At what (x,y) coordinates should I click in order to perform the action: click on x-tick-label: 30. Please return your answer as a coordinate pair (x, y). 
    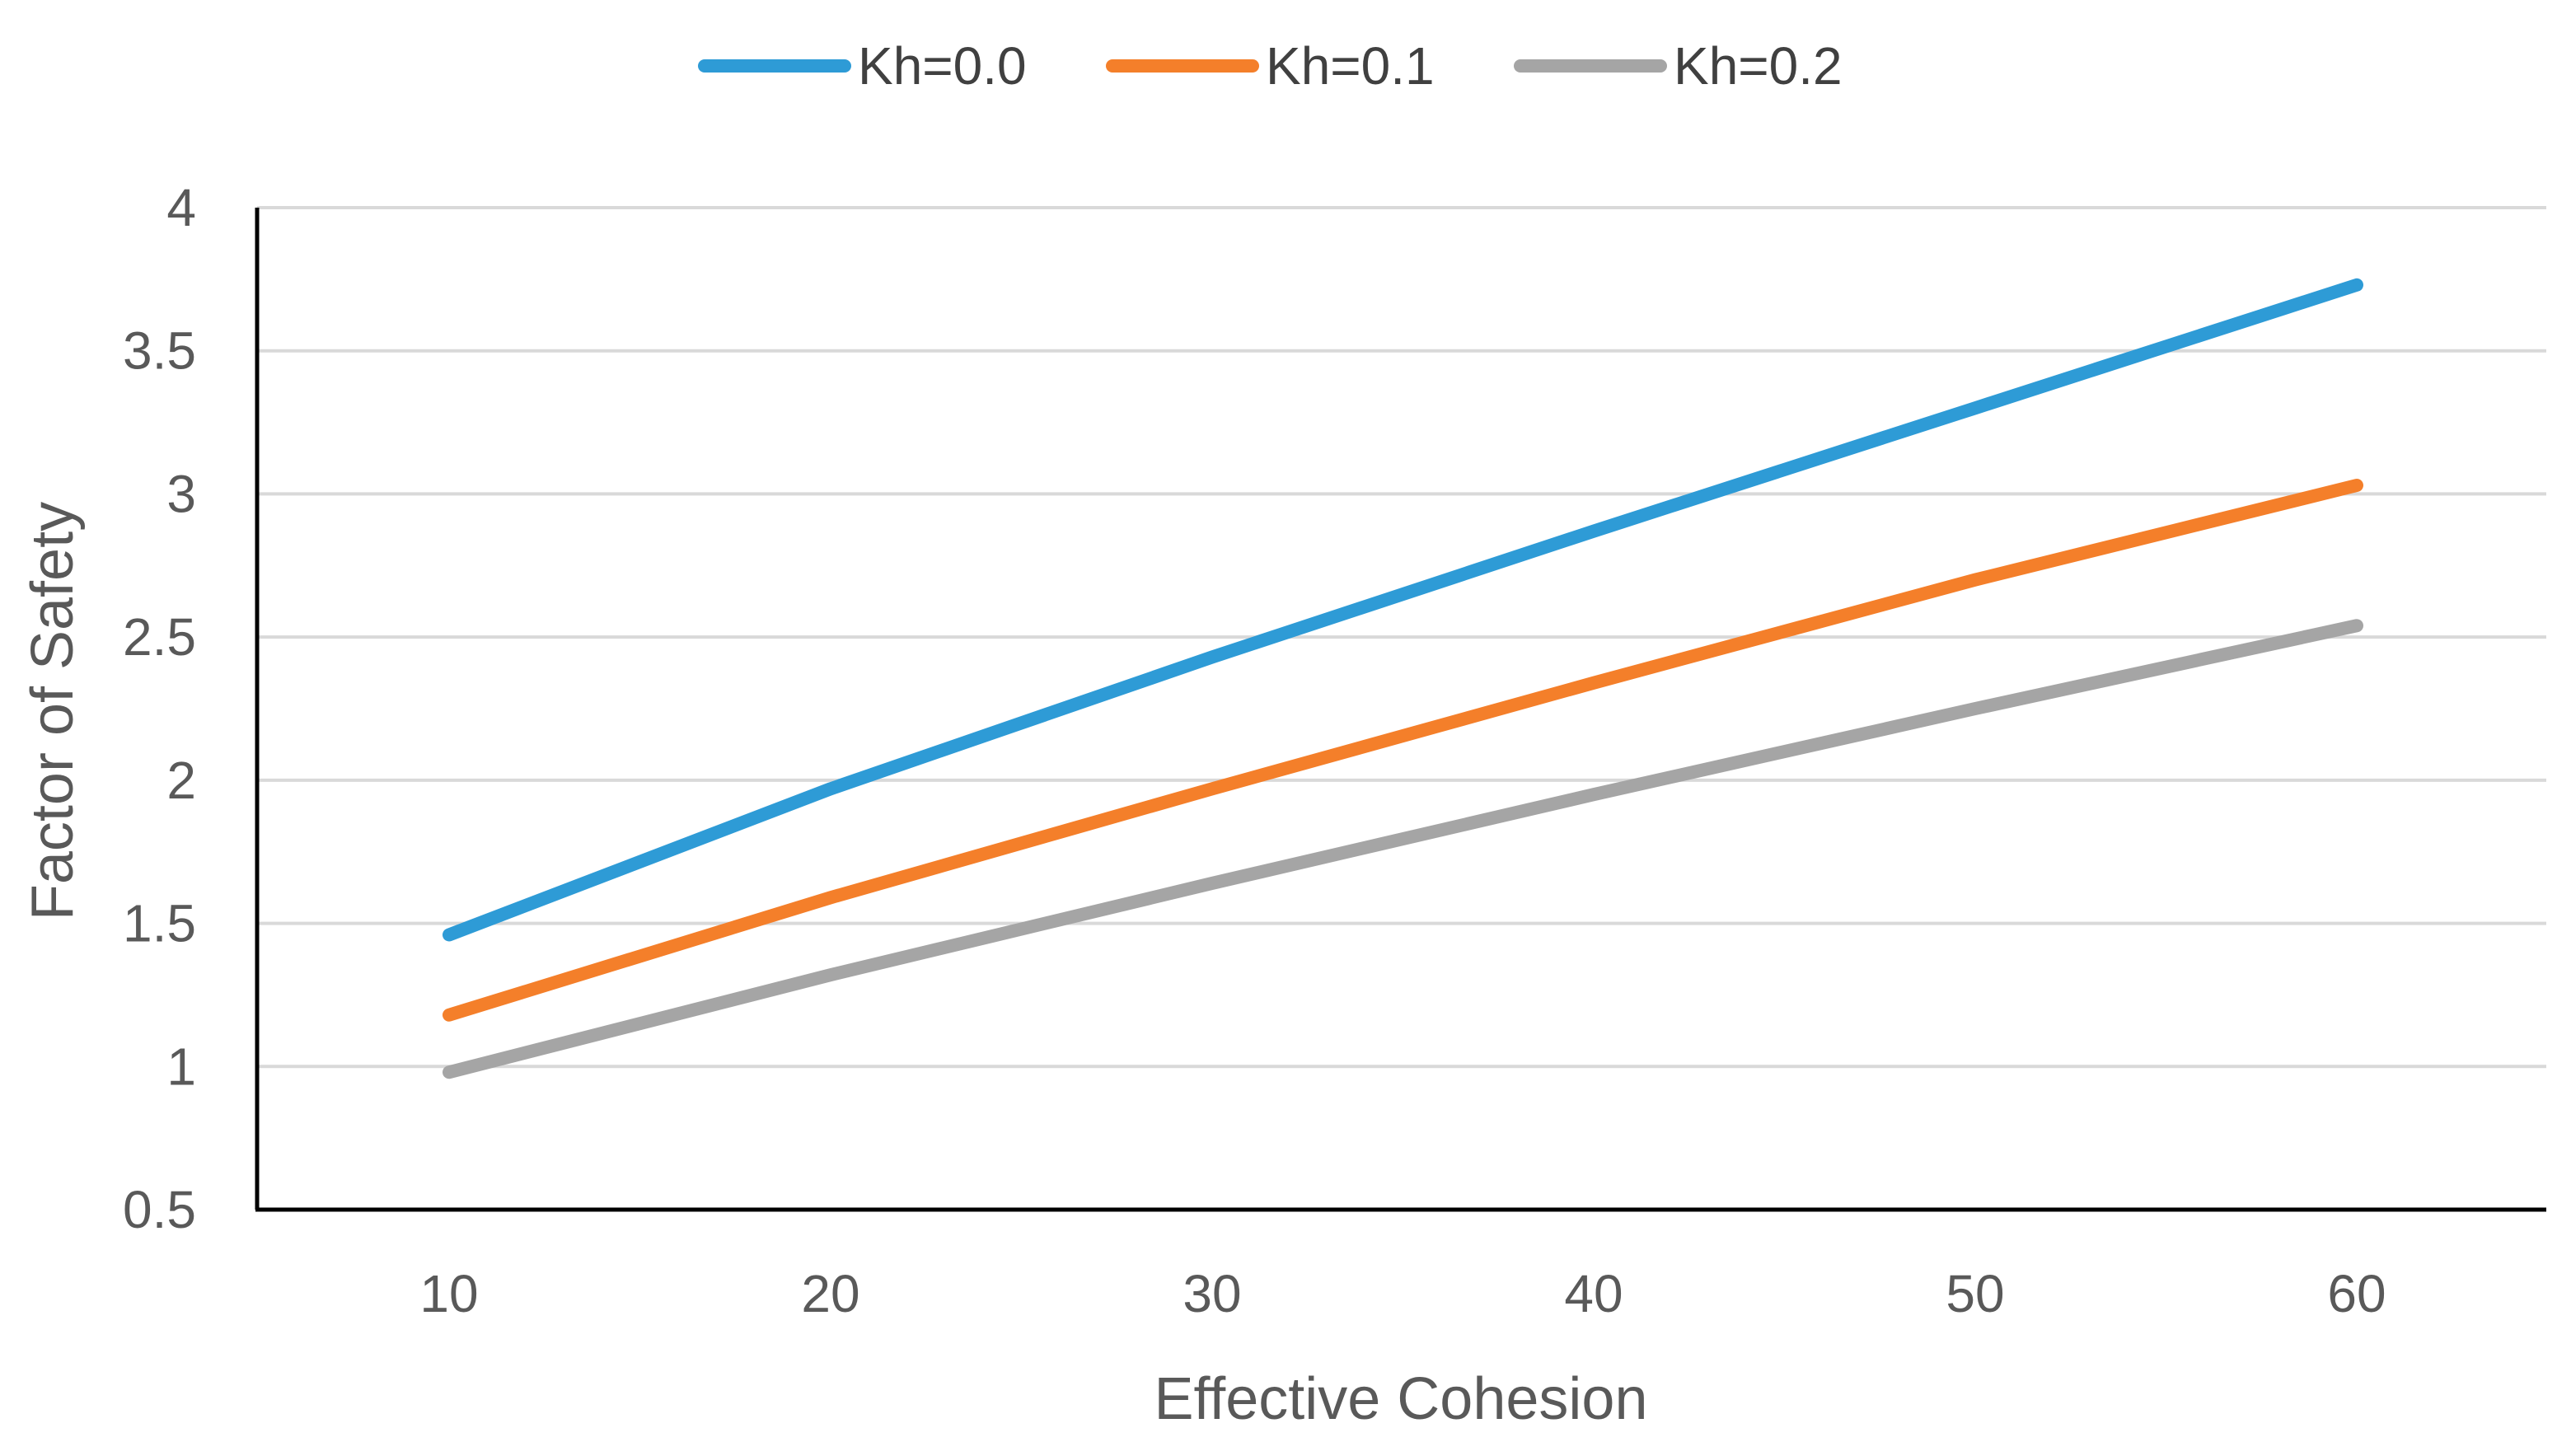
    Looking at the image, I should click on (1211, 1293).